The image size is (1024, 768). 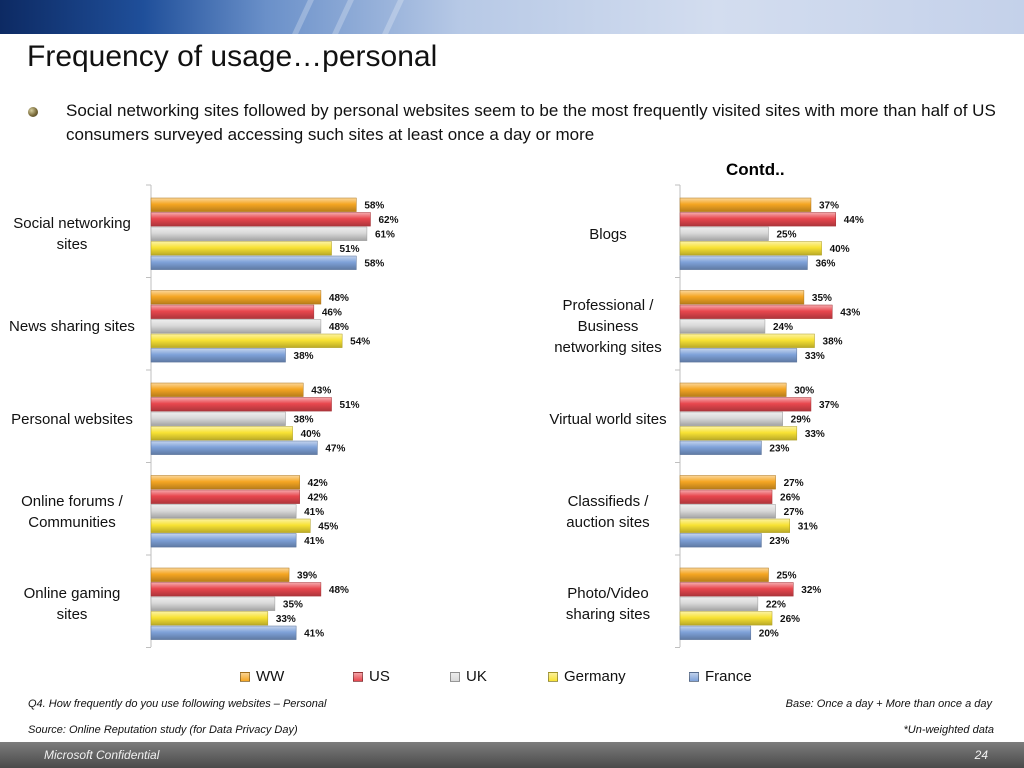 I want to click on category-label-line: Personal websites, so click(x=72, y=419).